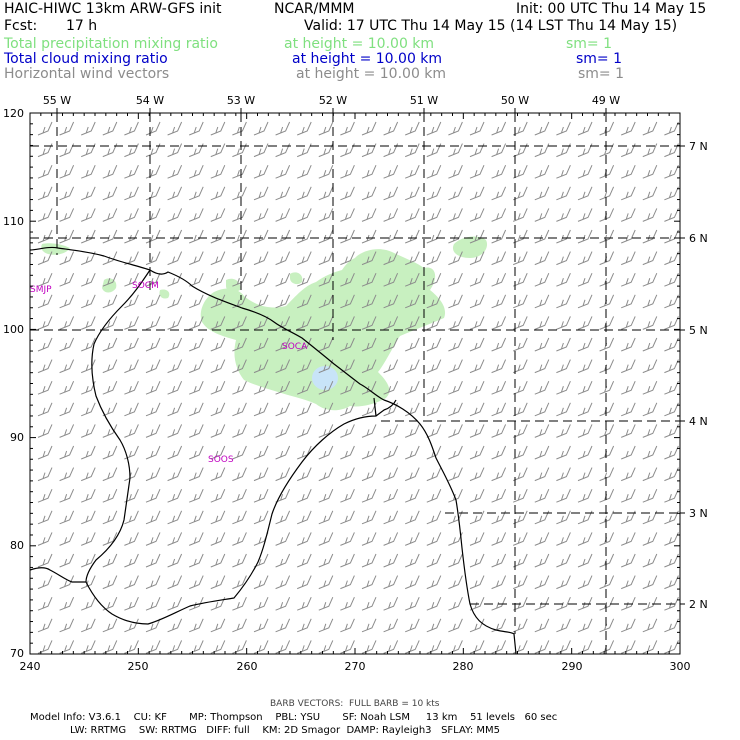 Image resolution: width=740 pixels, height=740 pixels. I want to click on lon-label: 53 W, so click(241, 100).